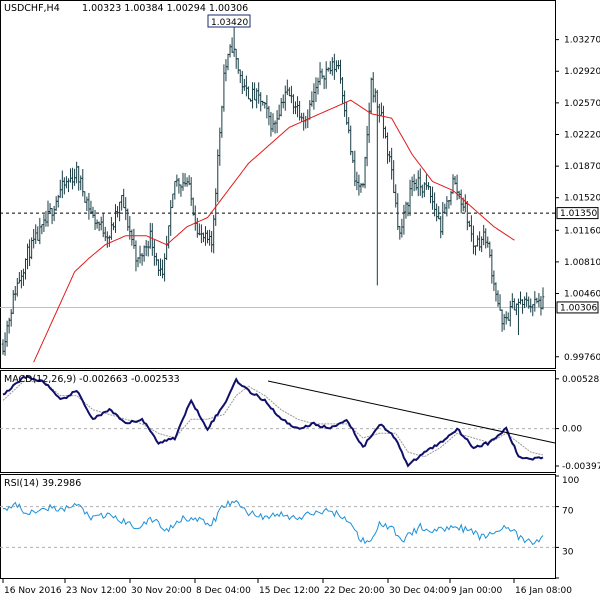 The width and height of the screenshot is (600, 600). What do you see at coordinates (582, 104) in the screenshot?
I see `price-y-tick-label: 1.02570` at bounding box center [582, 104].